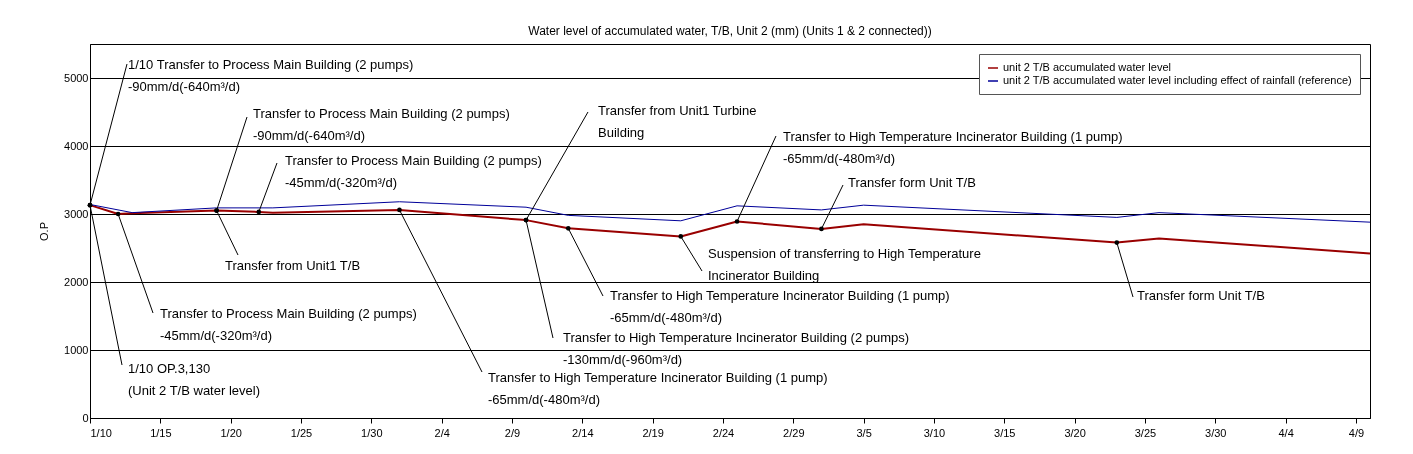 This screenshot has width=1413, height=454. Describe the element at coordinates (1356, 432) in the screenshot. I see `x-tick-label: 4/9` at that location.